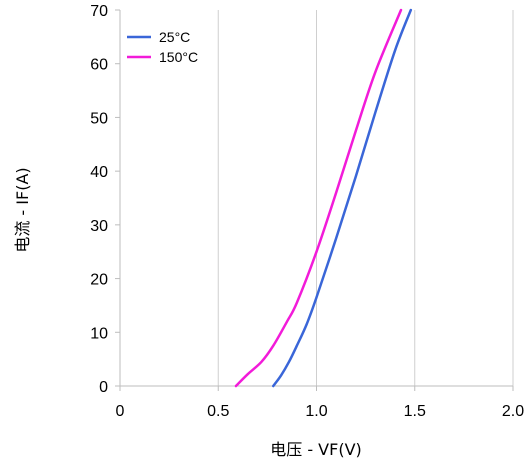 This screenshot has width=530, height=466. I want to click on x-tick-label: 1.5, so click(415, 411).